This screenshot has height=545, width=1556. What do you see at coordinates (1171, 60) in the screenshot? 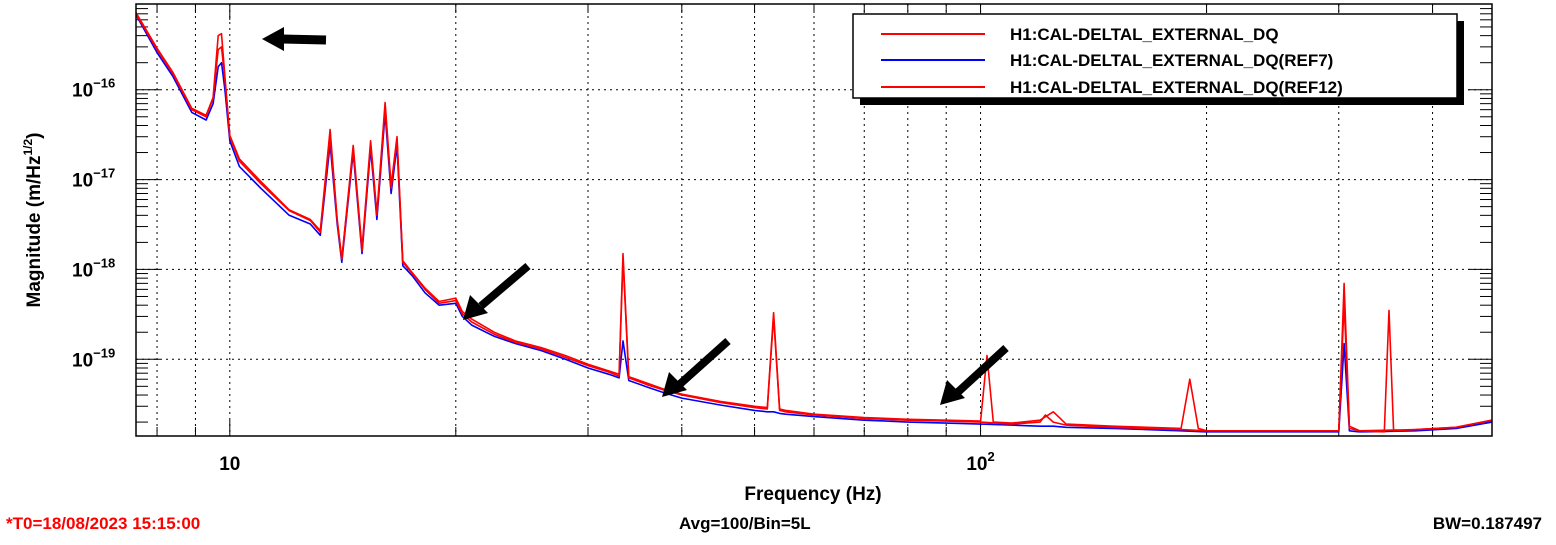
I see `legend-entry-1: H1:CAL-DELTAL_EXTERNAL_DQ(REF7)` at bounding box center [1171, 60].